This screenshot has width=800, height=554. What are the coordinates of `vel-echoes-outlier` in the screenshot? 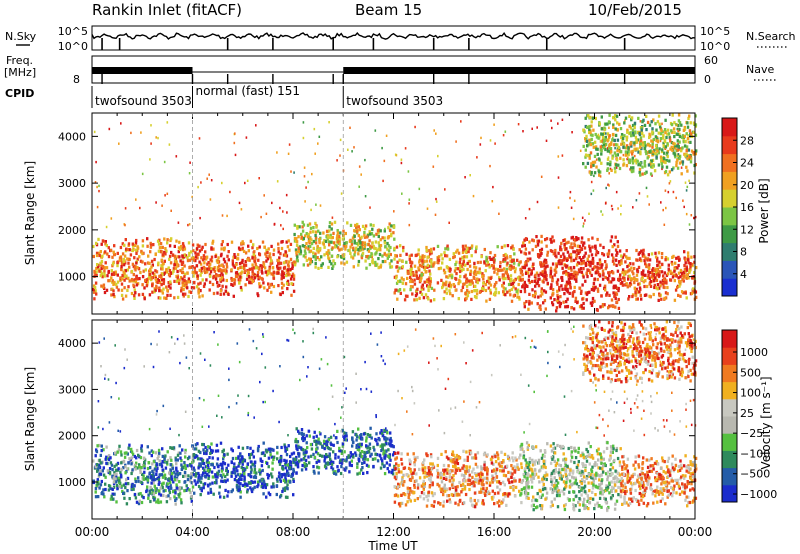 It's located at (157, 411).